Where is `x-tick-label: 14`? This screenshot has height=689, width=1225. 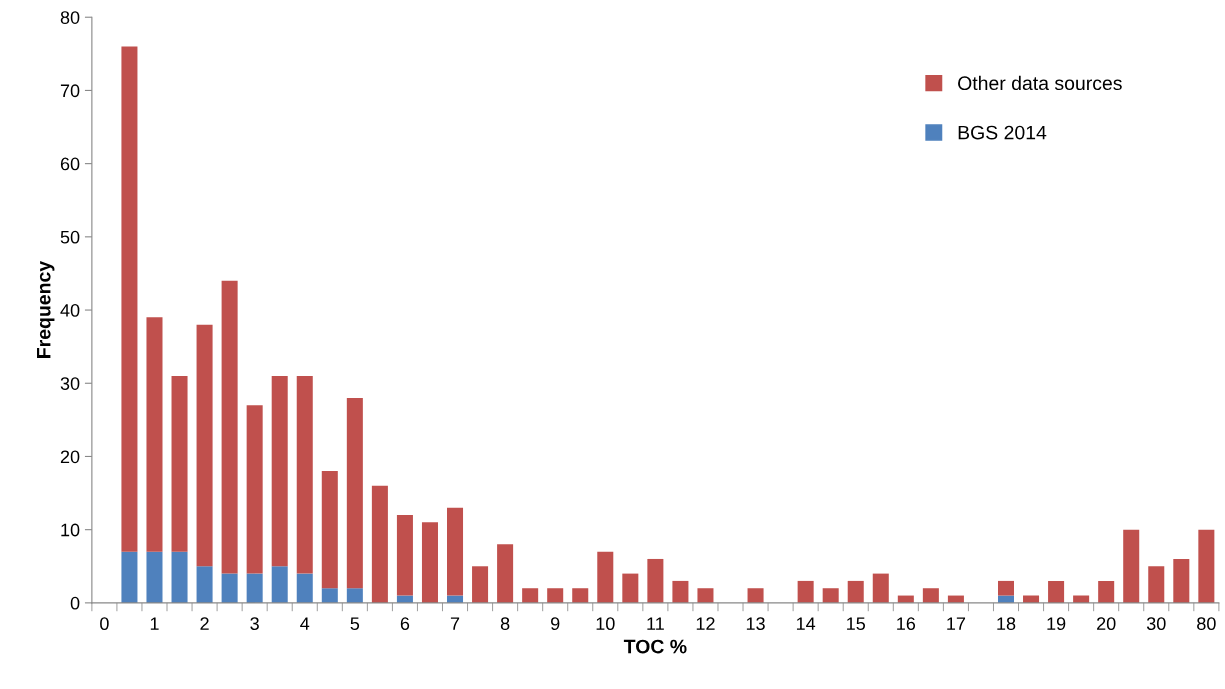
x-tick-label: 14 is located at coordinates (806, 623).